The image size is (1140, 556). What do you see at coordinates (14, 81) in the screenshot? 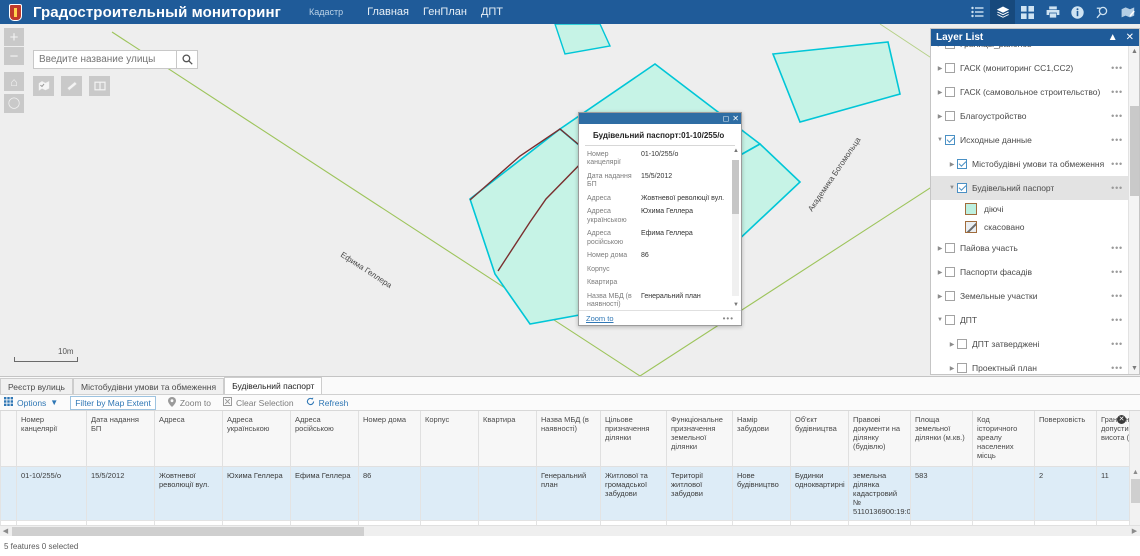
I see `home-icon: ⌂` at bounding box center [14, 81].